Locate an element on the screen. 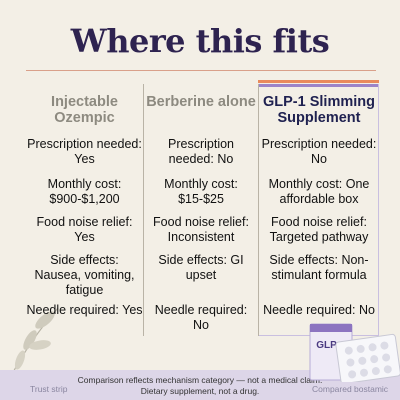 The image size is (400, 400). column-header: Injectable Ozempic is located at coordinates (84, 110).